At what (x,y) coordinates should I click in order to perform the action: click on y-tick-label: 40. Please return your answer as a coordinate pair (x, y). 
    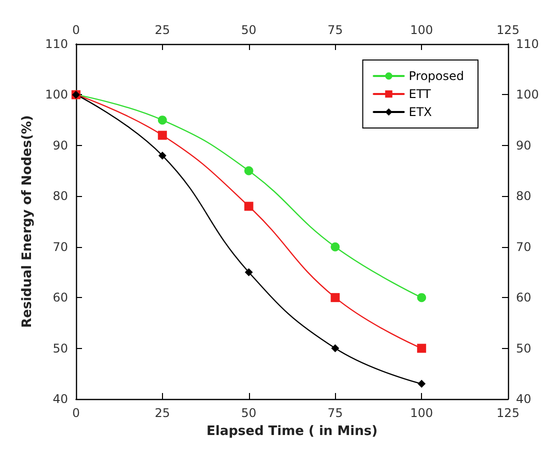
    Looking at the image, I should click on (60, 399).